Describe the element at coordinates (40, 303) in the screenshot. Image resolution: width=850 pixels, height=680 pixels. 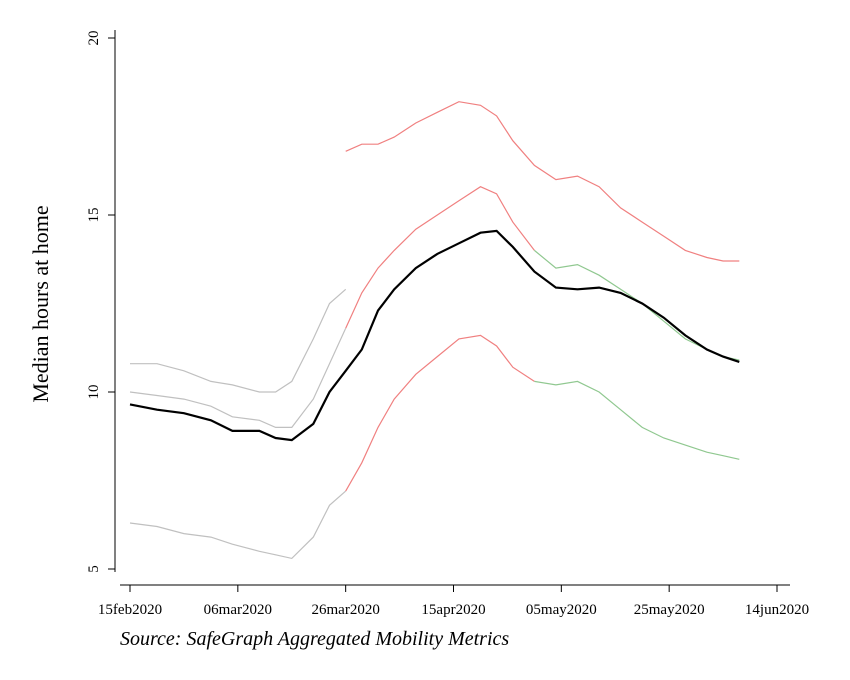
I see `y-axis-label: Median hours at home` at that location.